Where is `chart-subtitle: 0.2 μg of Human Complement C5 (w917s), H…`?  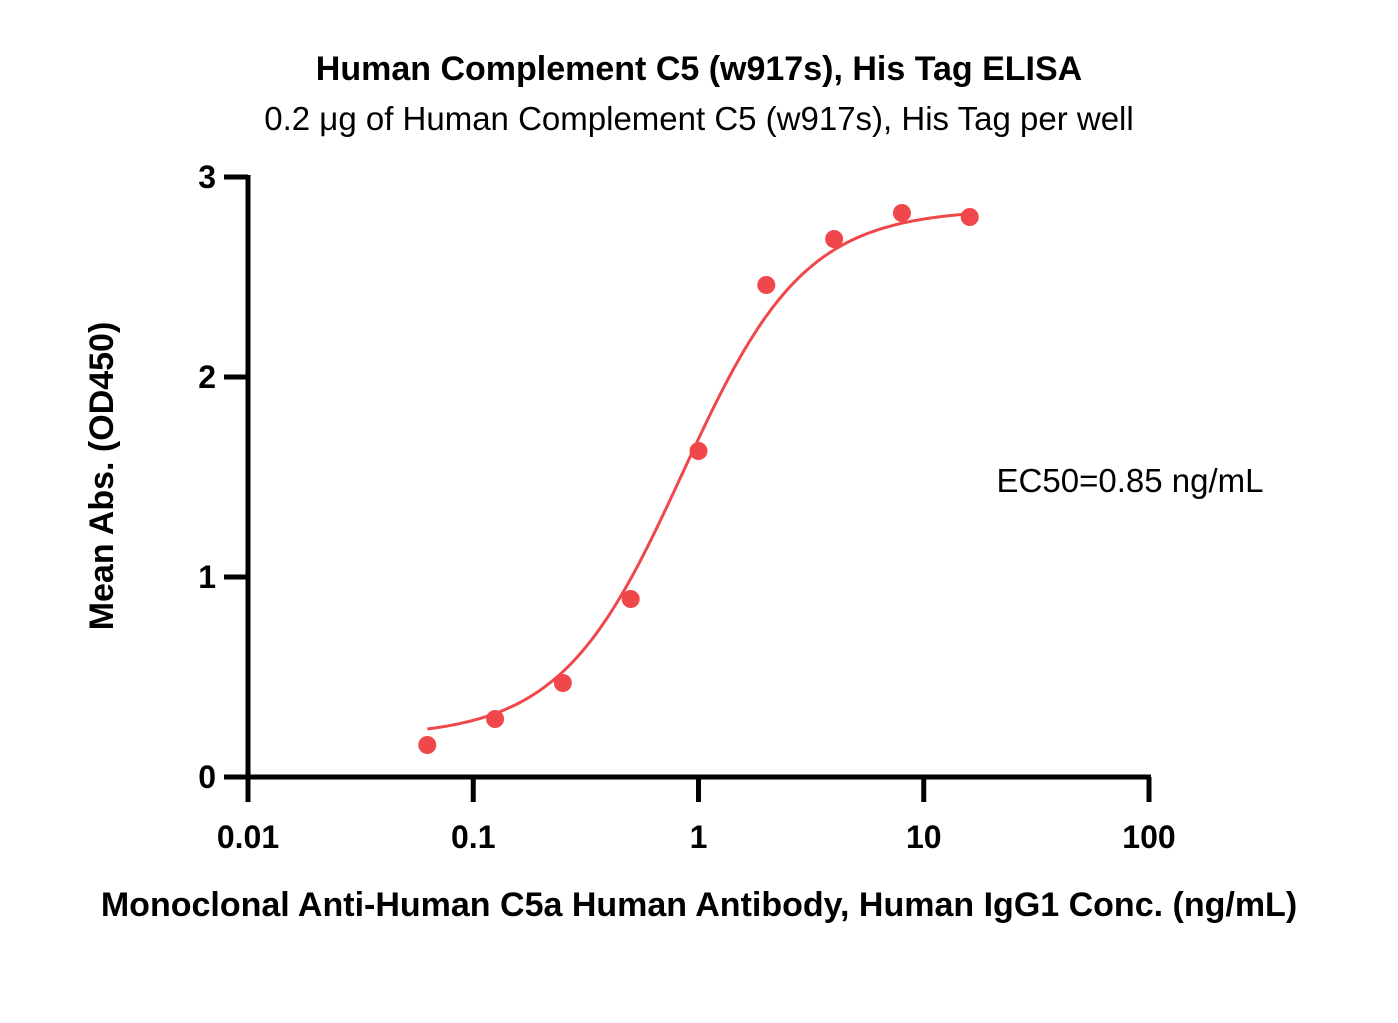 chart-subtitle: 0.2 μg of Human Complement C5 (w917s), H… is located at coordinates (698, 118).